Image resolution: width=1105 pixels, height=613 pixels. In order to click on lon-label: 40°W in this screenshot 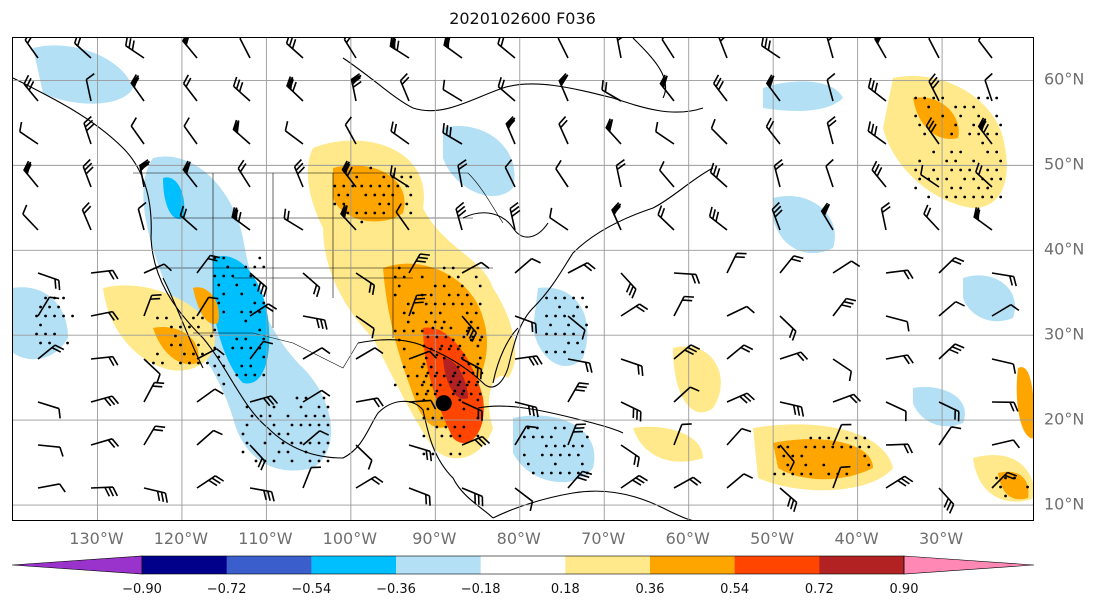, I will do `click(856, 538)`.